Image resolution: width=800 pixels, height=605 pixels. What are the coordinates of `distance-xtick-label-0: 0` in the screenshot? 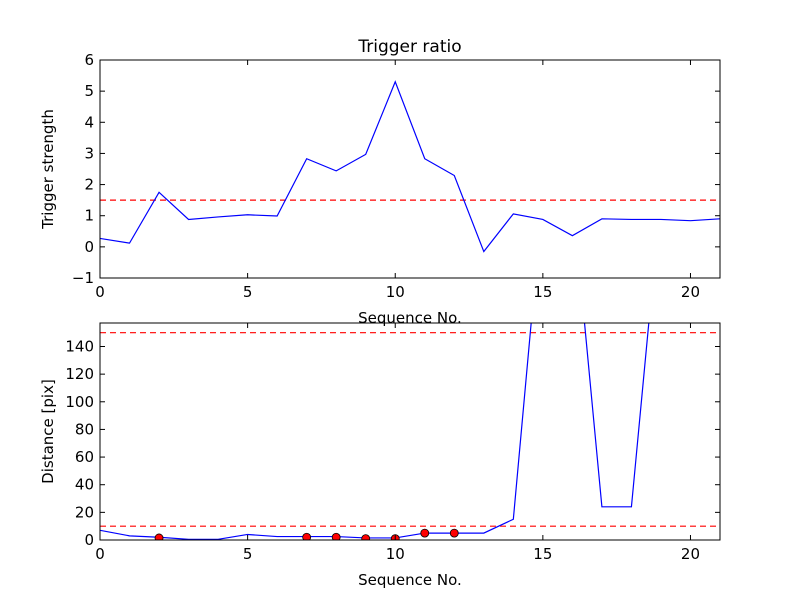 It's located at (100, 554).